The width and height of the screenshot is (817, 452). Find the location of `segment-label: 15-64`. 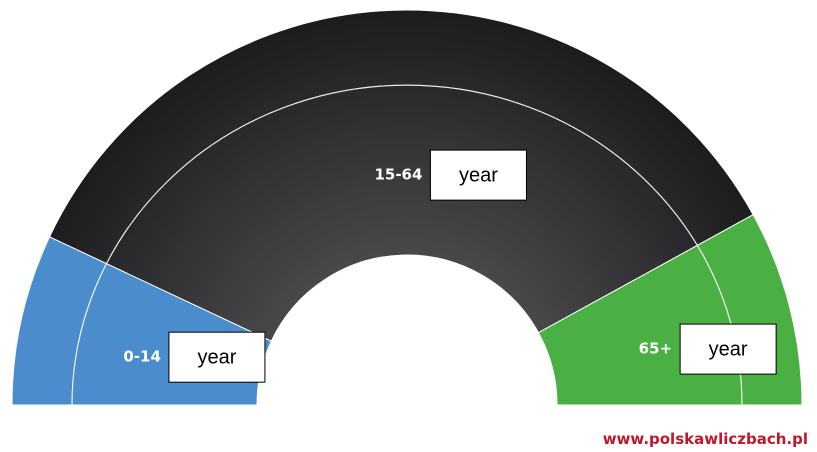

segment-label: 15-64 is located at coordinates (398, 175).